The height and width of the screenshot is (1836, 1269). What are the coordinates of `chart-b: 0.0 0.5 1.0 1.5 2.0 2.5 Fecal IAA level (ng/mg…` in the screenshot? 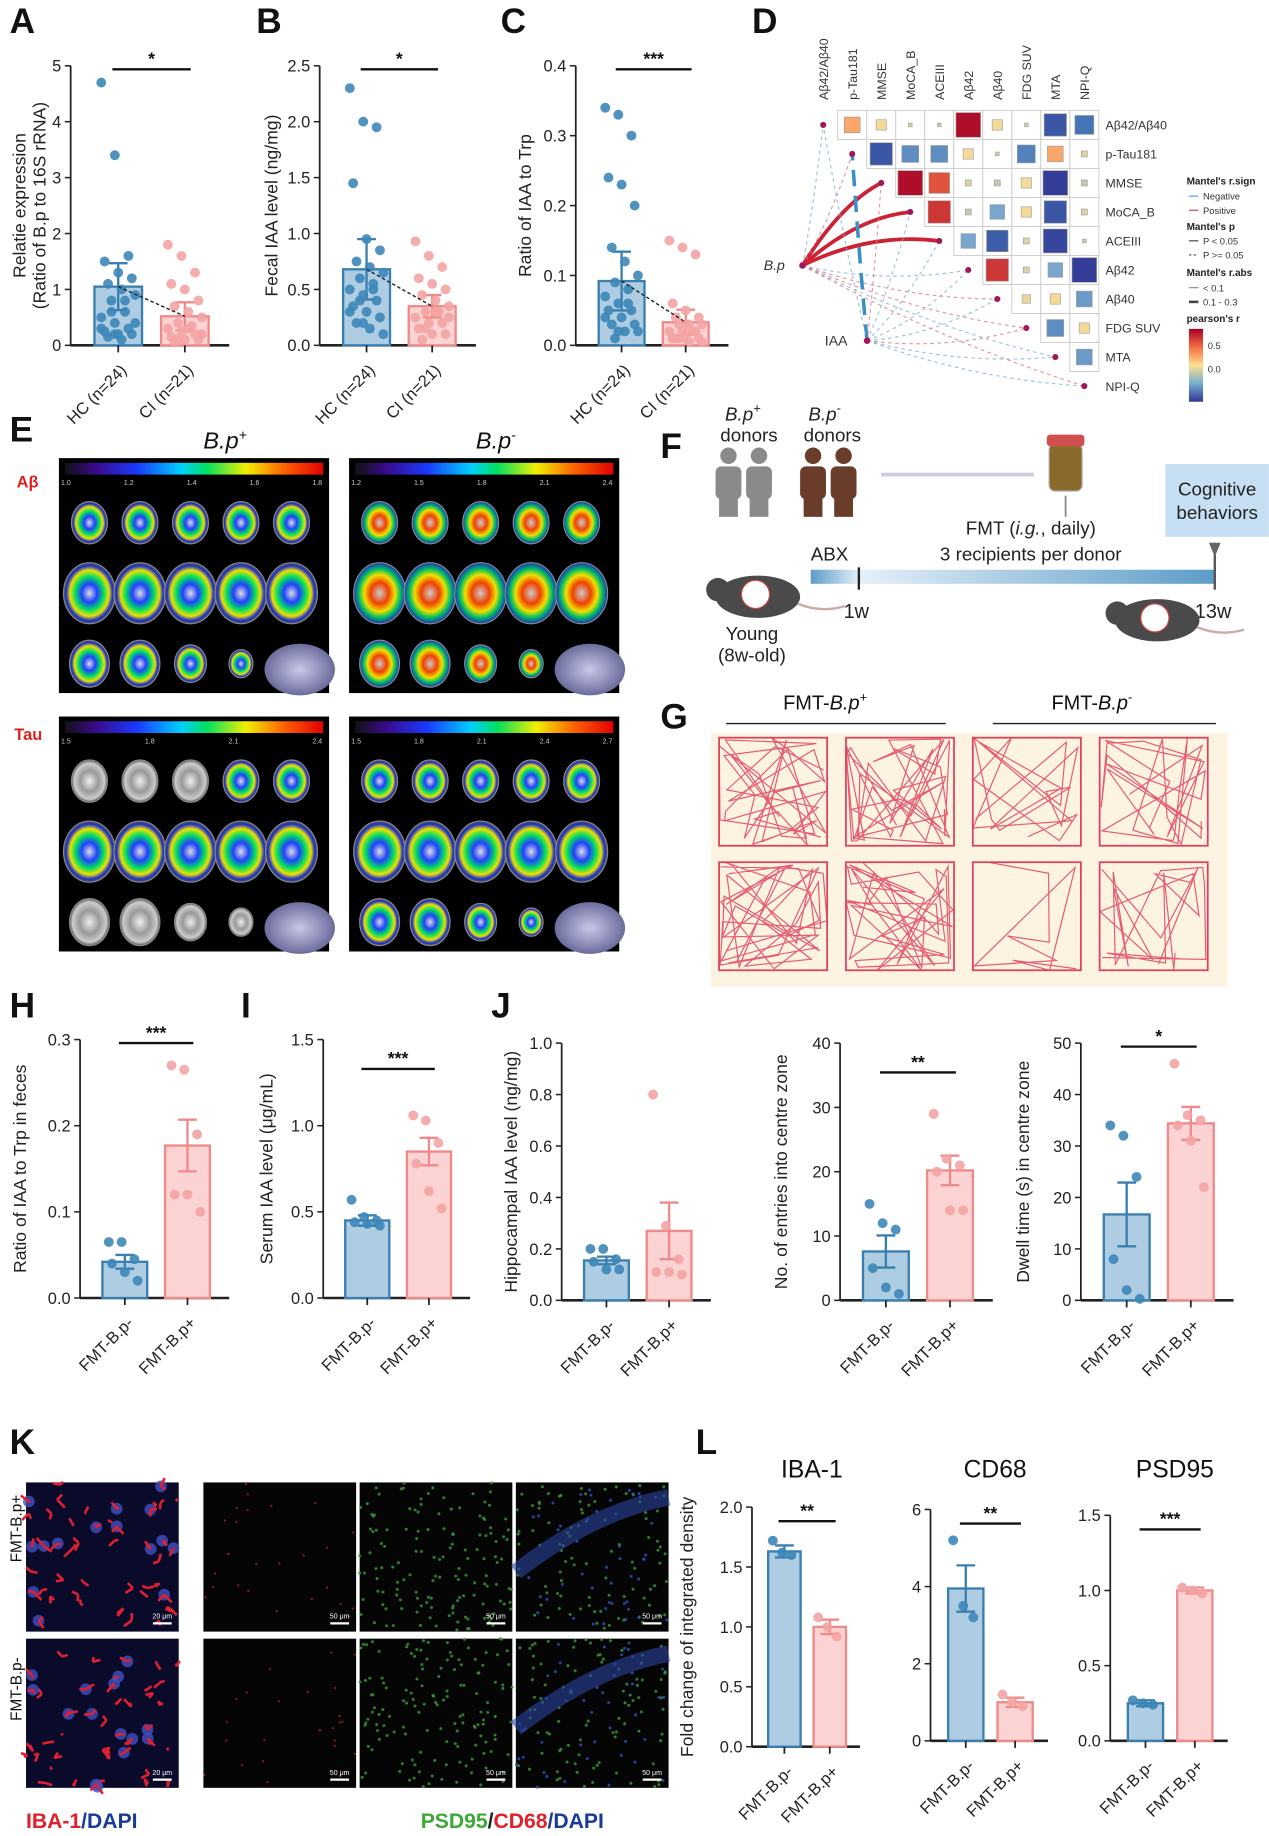 It's located at (368, 238).